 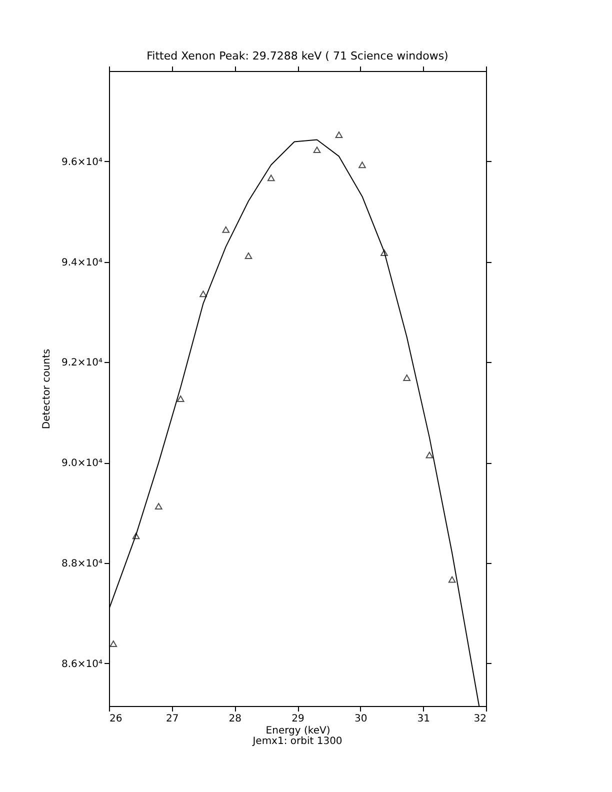 What do you see at coordinates (46, 389) in the screenshot?
I see `y-axis-title: Detector counts` at bounding box center [46, 389].